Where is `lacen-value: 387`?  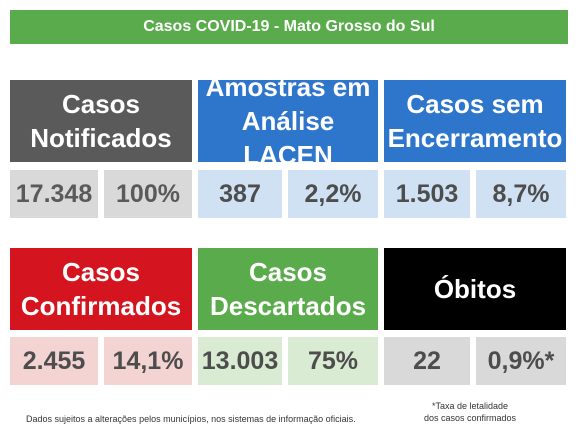 lacen-value: 387 is located at coordinates (240, 194).